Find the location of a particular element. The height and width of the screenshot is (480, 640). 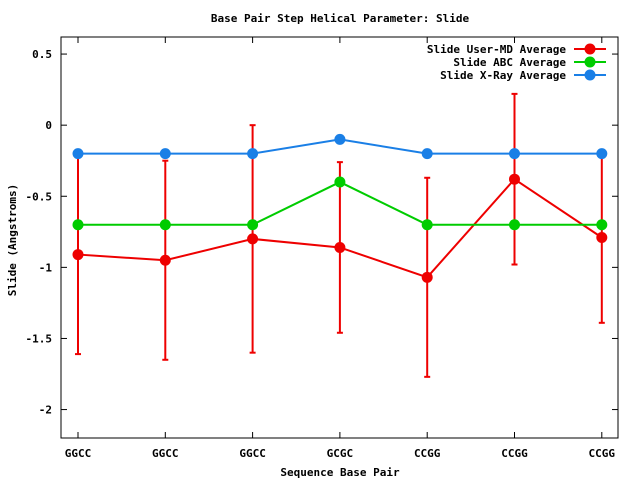

y-tick-label: -0.5 is located at coordinates (39, 196).